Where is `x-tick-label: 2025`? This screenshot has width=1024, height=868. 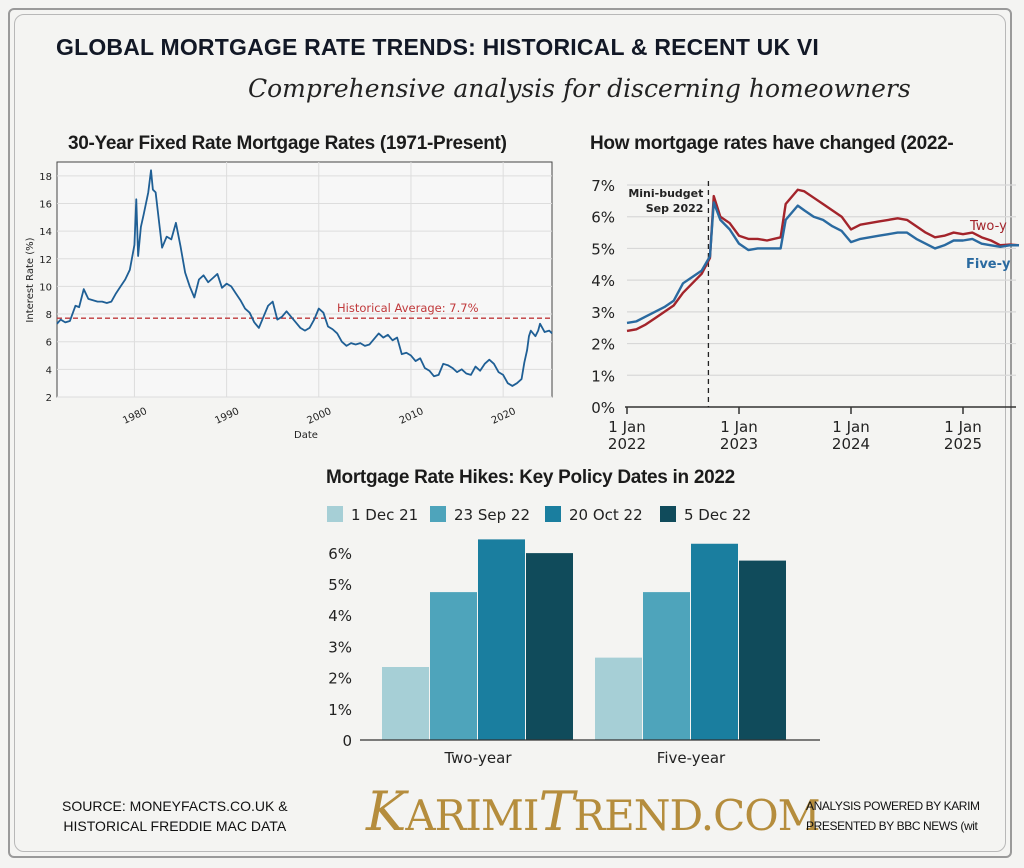 x-tick-label: 2025 is located at coordinates (963, 444).